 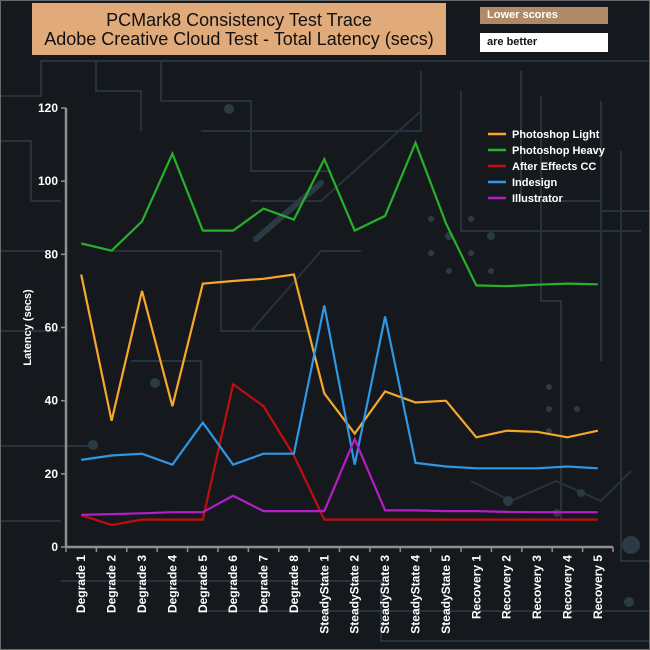 I want to click on series-line-illustrator, so click(x=339, y=476).